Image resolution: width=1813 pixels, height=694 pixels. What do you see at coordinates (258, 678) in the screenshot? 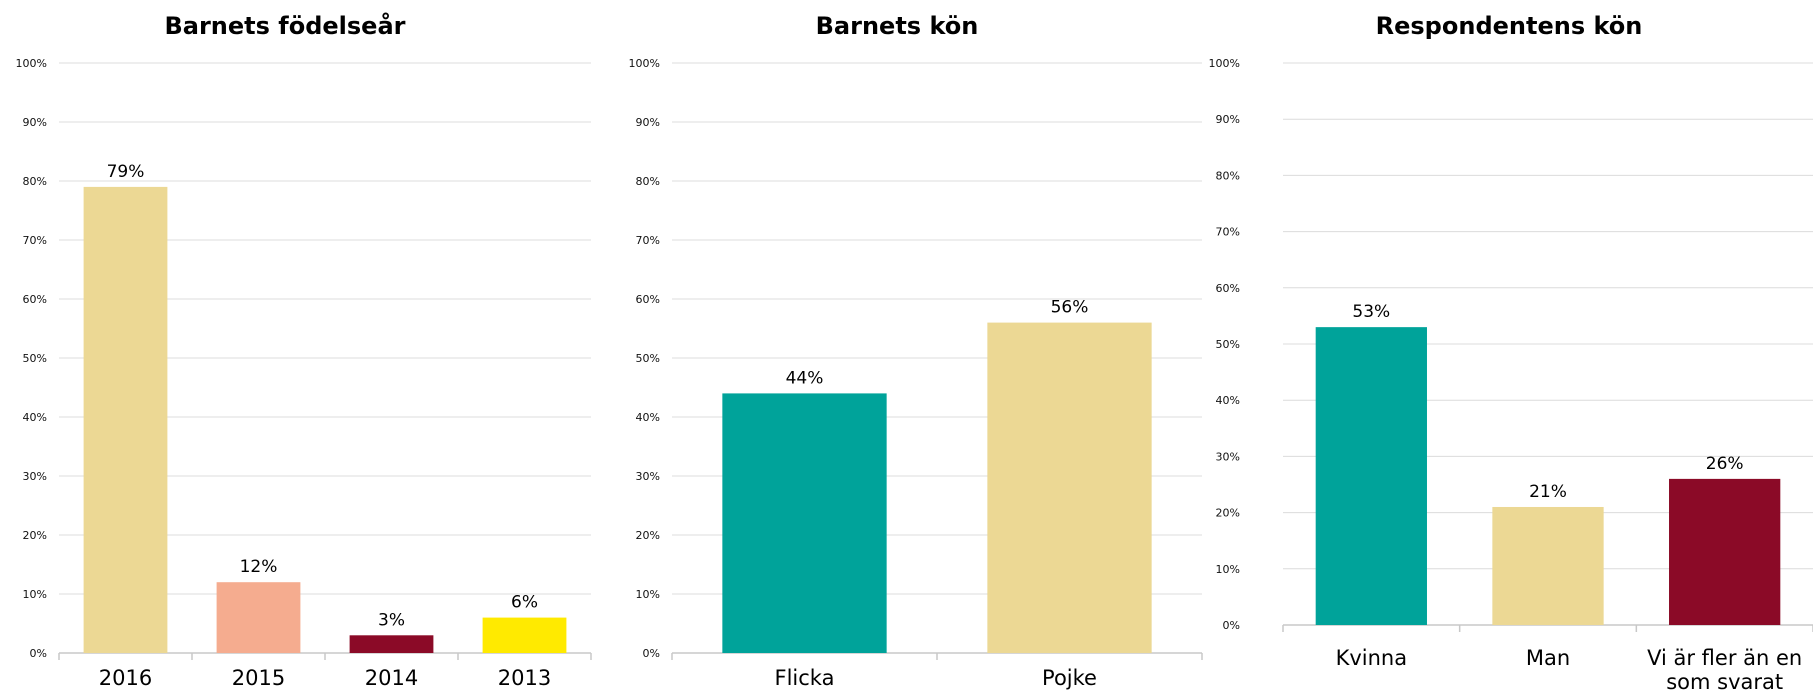
I see `x-category-label: 2015` at bounding box center [258, 678].